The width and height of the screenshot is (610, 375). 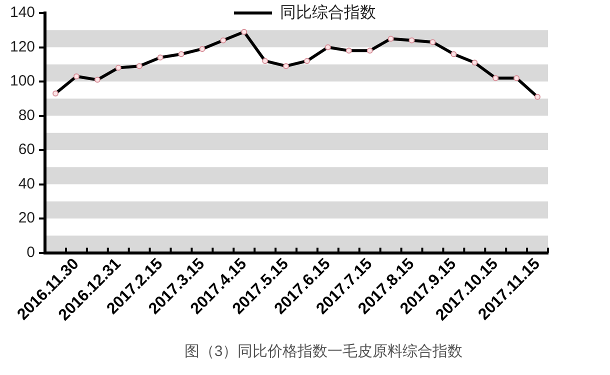 I want to click on y-tick-label: 60, so click(x=27, y=149).